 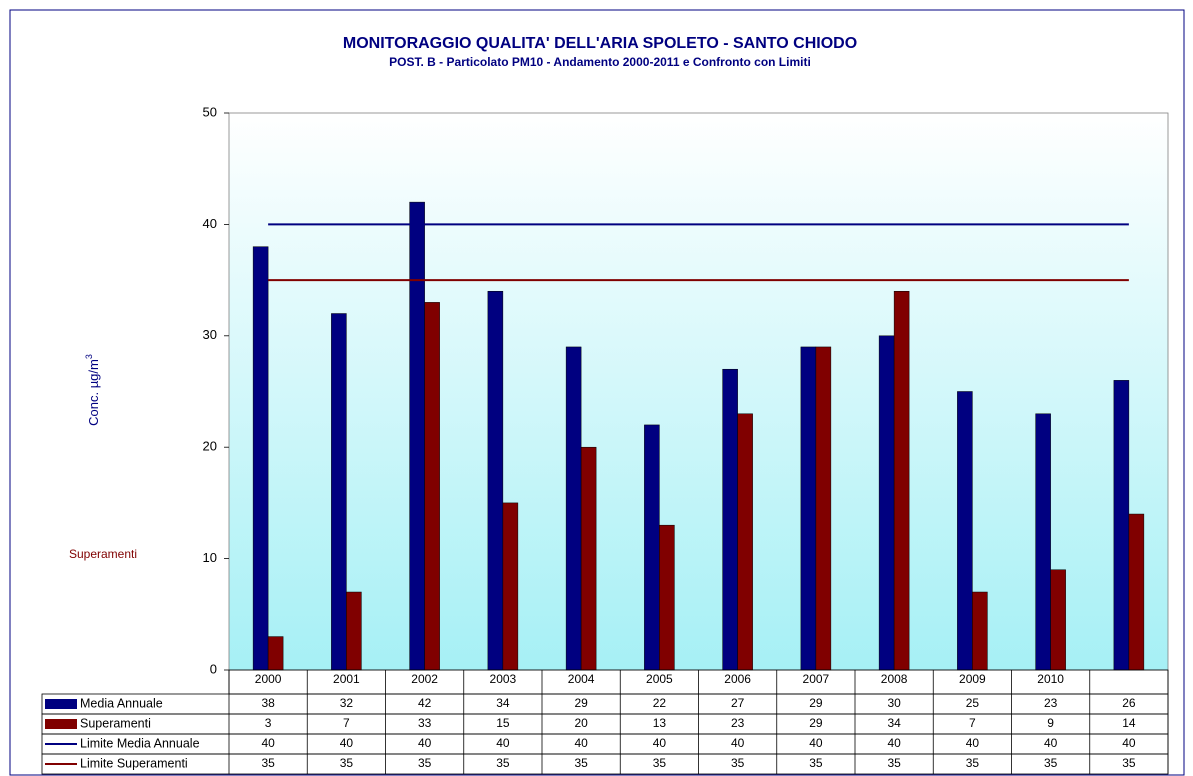 What do you see at coordinates (89, 356) in the screenshot?
I see `y-axis-label-sup: 3` at bounding box center [89, 356].